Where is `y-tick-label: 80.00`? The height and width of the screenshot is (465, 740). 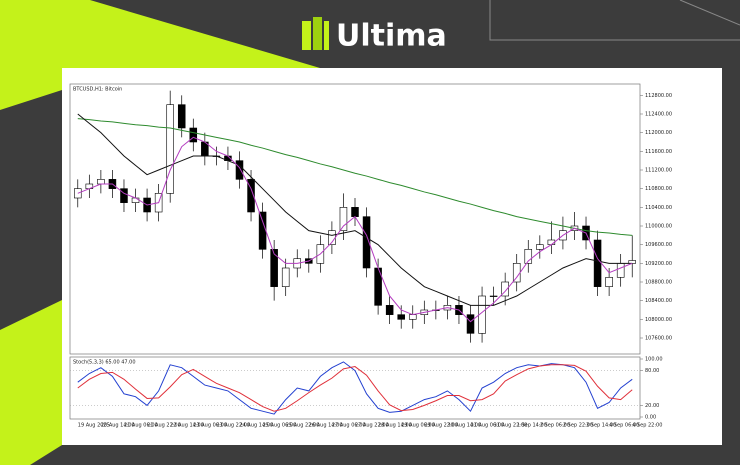 y-tick-label: 80.00 is located at coordinates (652, 371).